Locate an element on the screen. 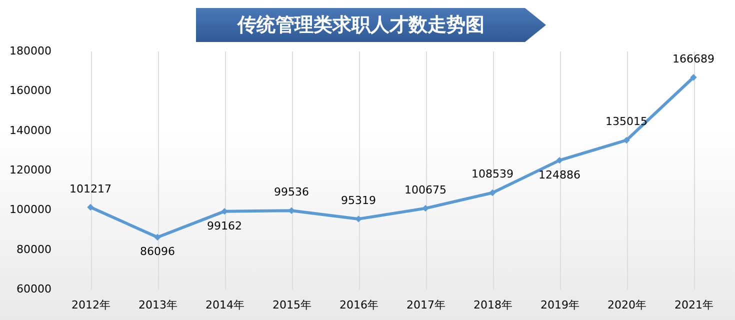 The height and width of the screenshot is (320, 735). data-label: 101217 is located at coordinates (91, 189).